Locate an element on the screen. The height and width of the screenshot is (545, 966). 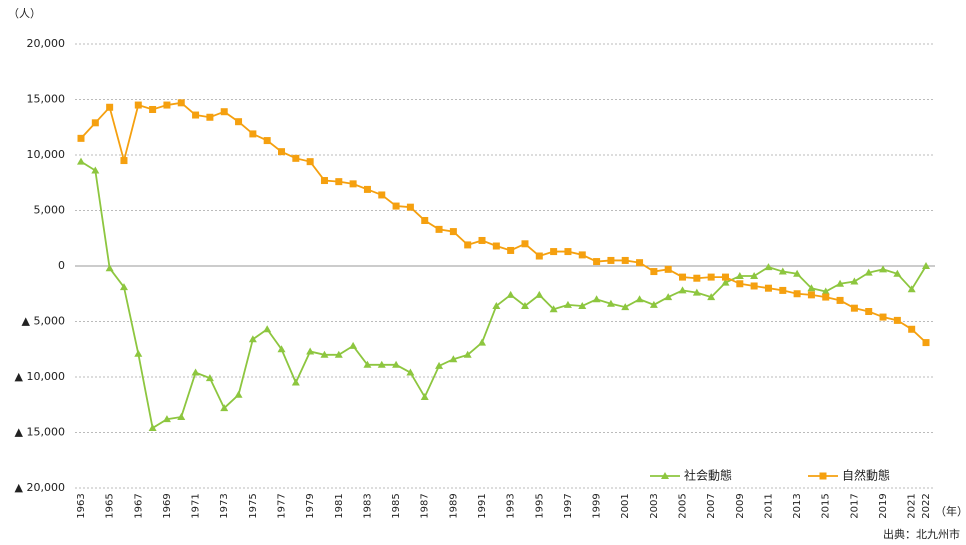
x-tick-label: 1993 is located at coordinates (511, 505).